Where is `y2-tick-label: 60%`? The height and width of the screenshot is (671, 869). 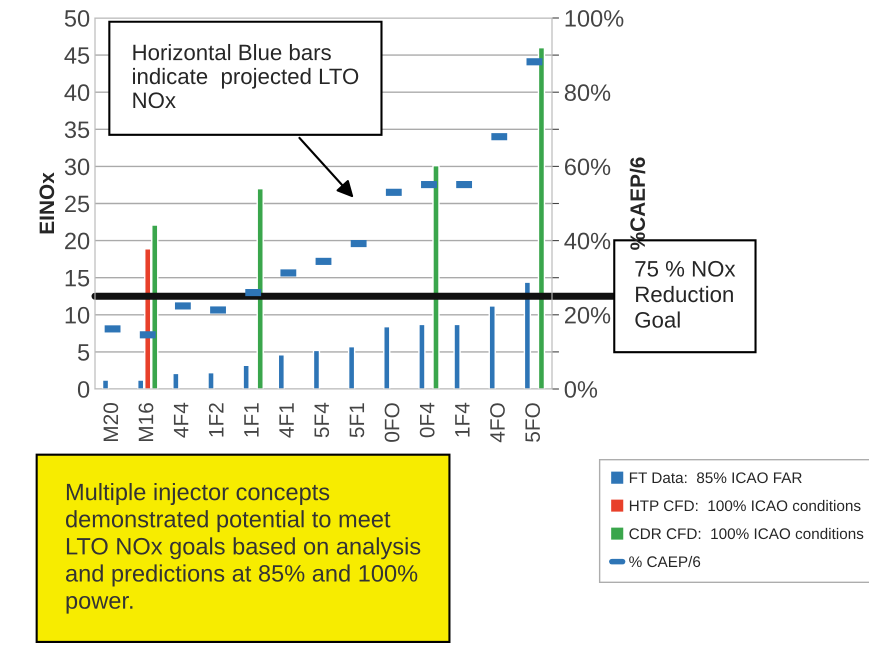 y2-tick-label: 60% is located at coordinates (587, 167).